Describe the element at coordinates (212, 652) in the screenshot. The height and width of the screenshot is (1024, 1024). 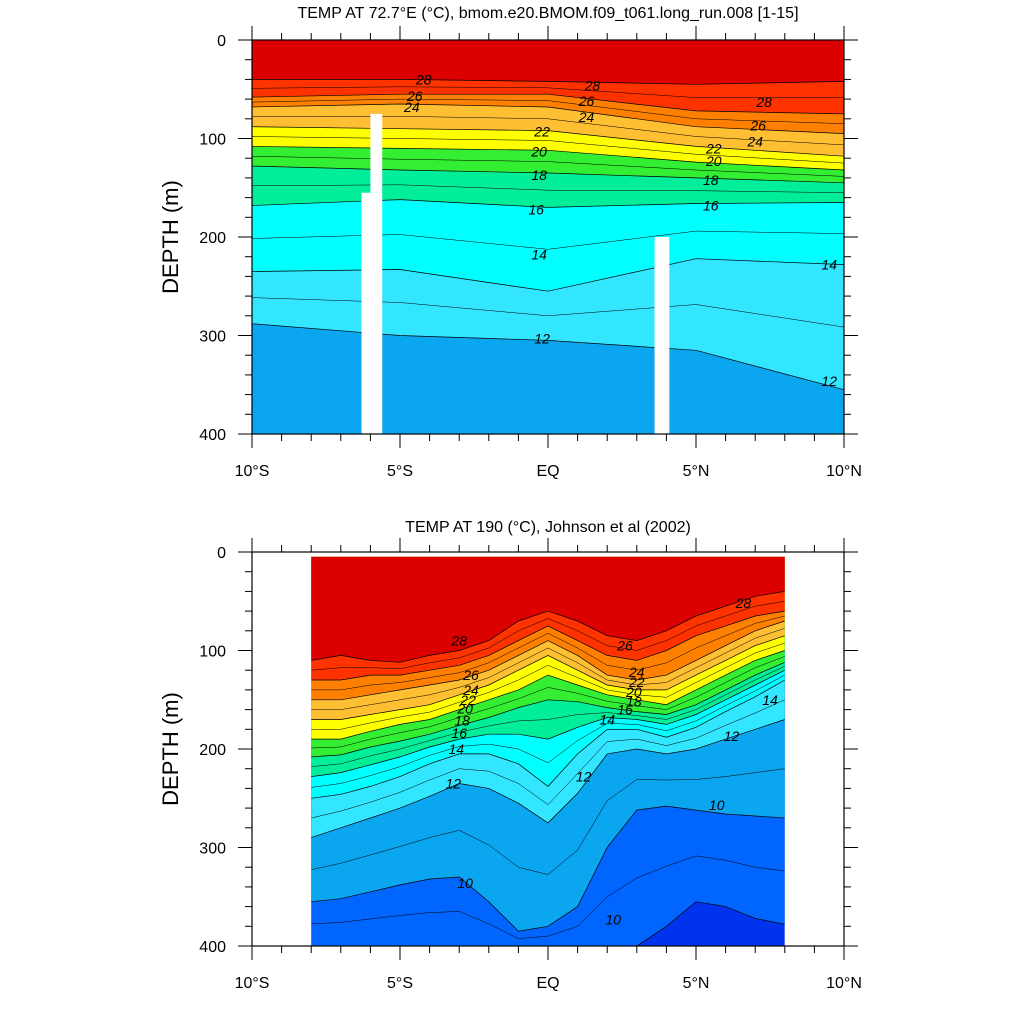
I see `y-tick-label: 100` at that location.